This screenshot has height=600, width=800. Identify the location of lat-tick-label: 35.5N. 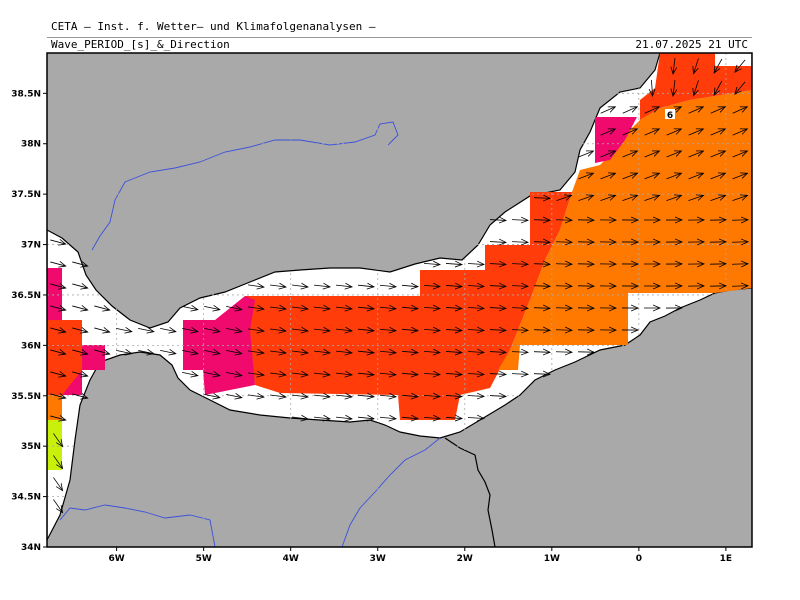
(26, 397).